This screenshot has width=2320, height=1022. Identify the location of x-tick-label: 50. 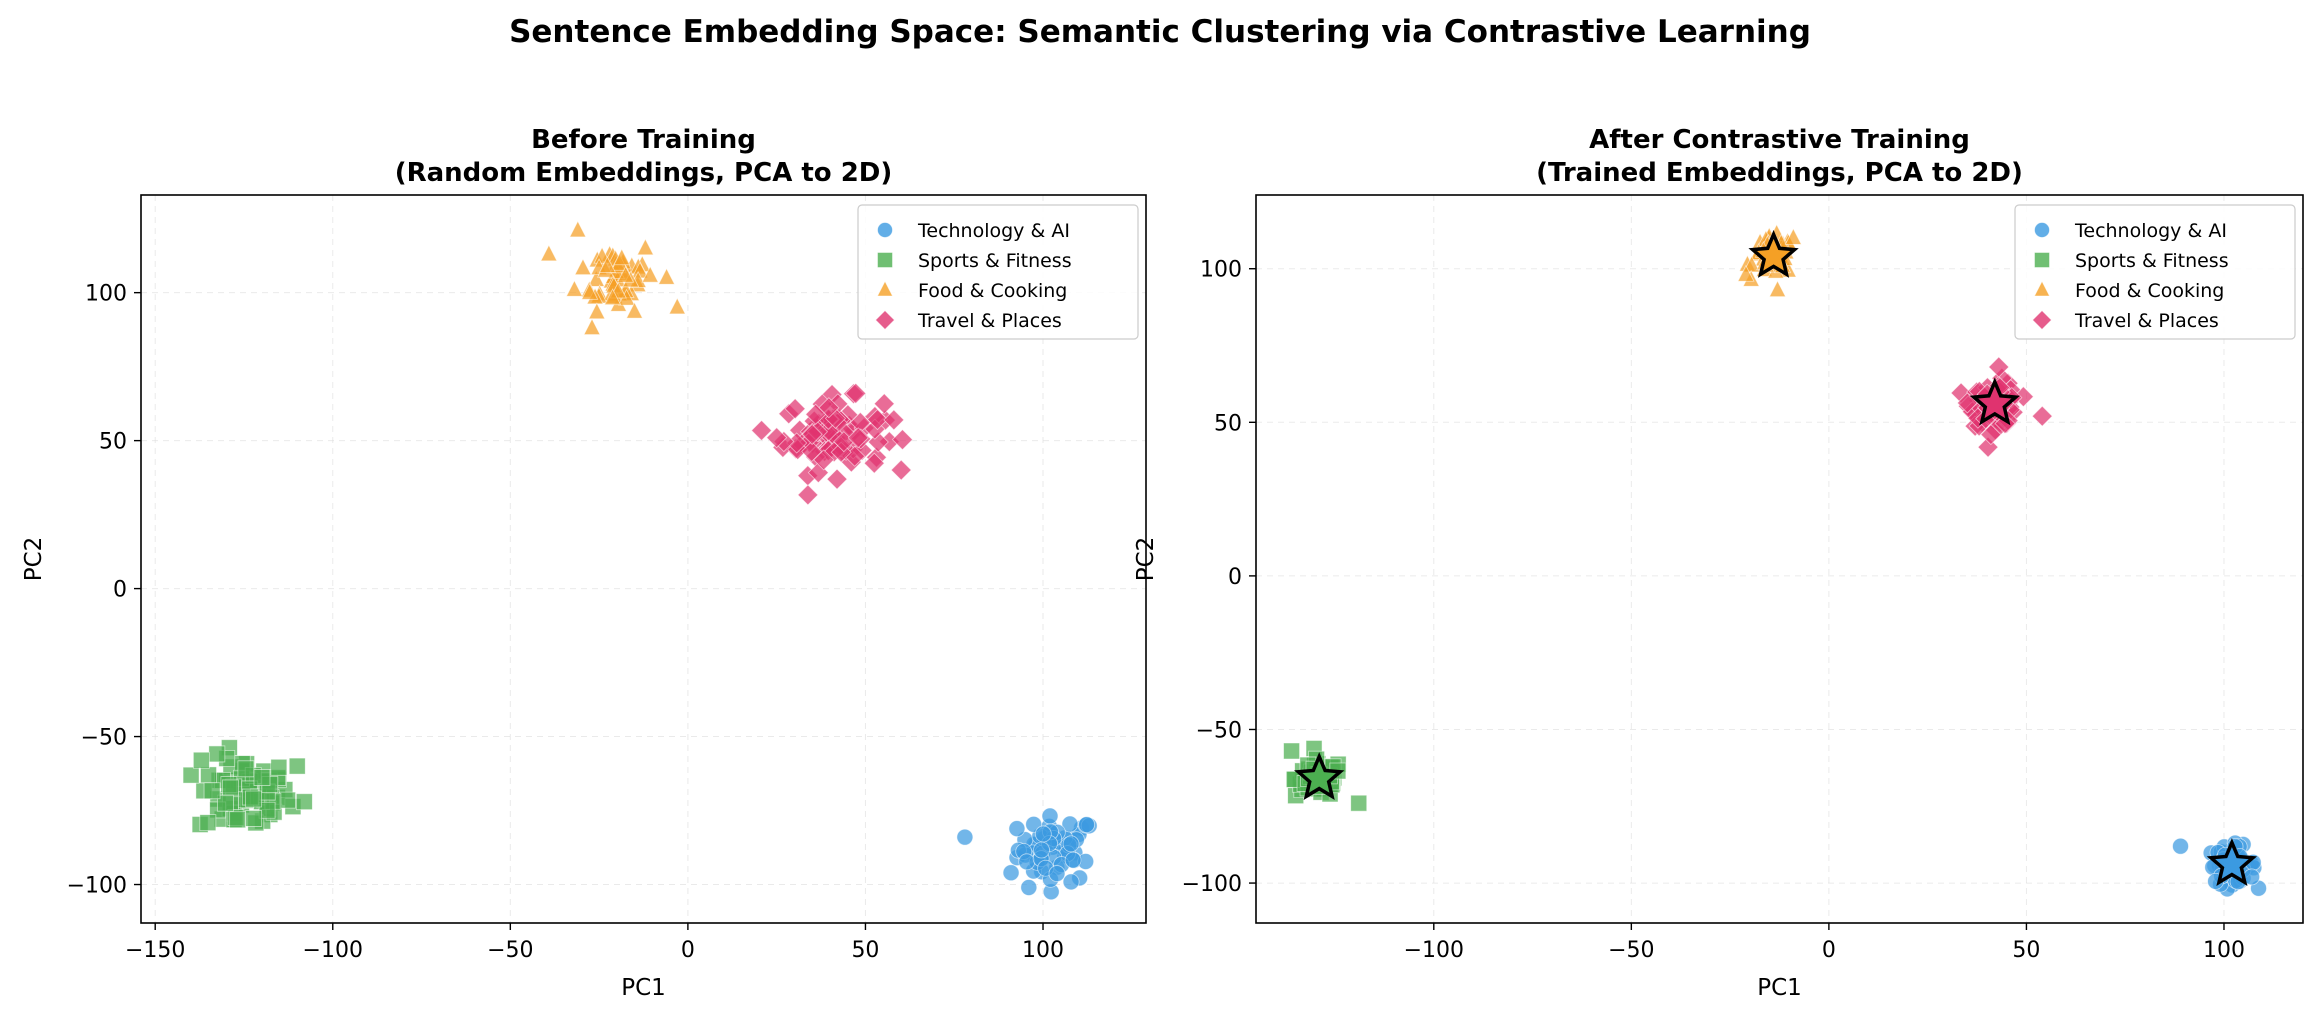
(2026, 950).